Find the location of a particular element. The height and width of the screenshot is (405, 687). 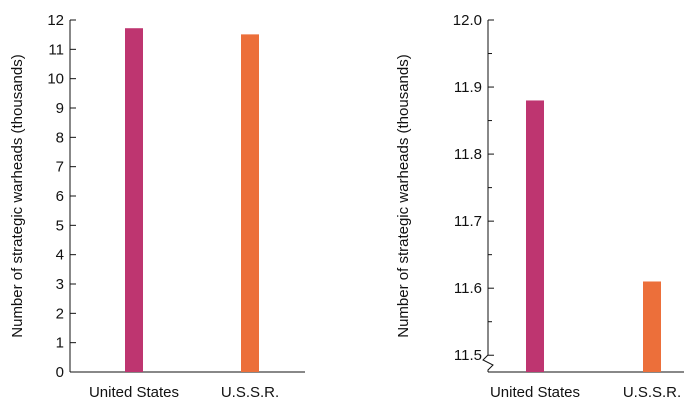

chart-1-y-tick-label: 12 is located at coordinates (55, 20).